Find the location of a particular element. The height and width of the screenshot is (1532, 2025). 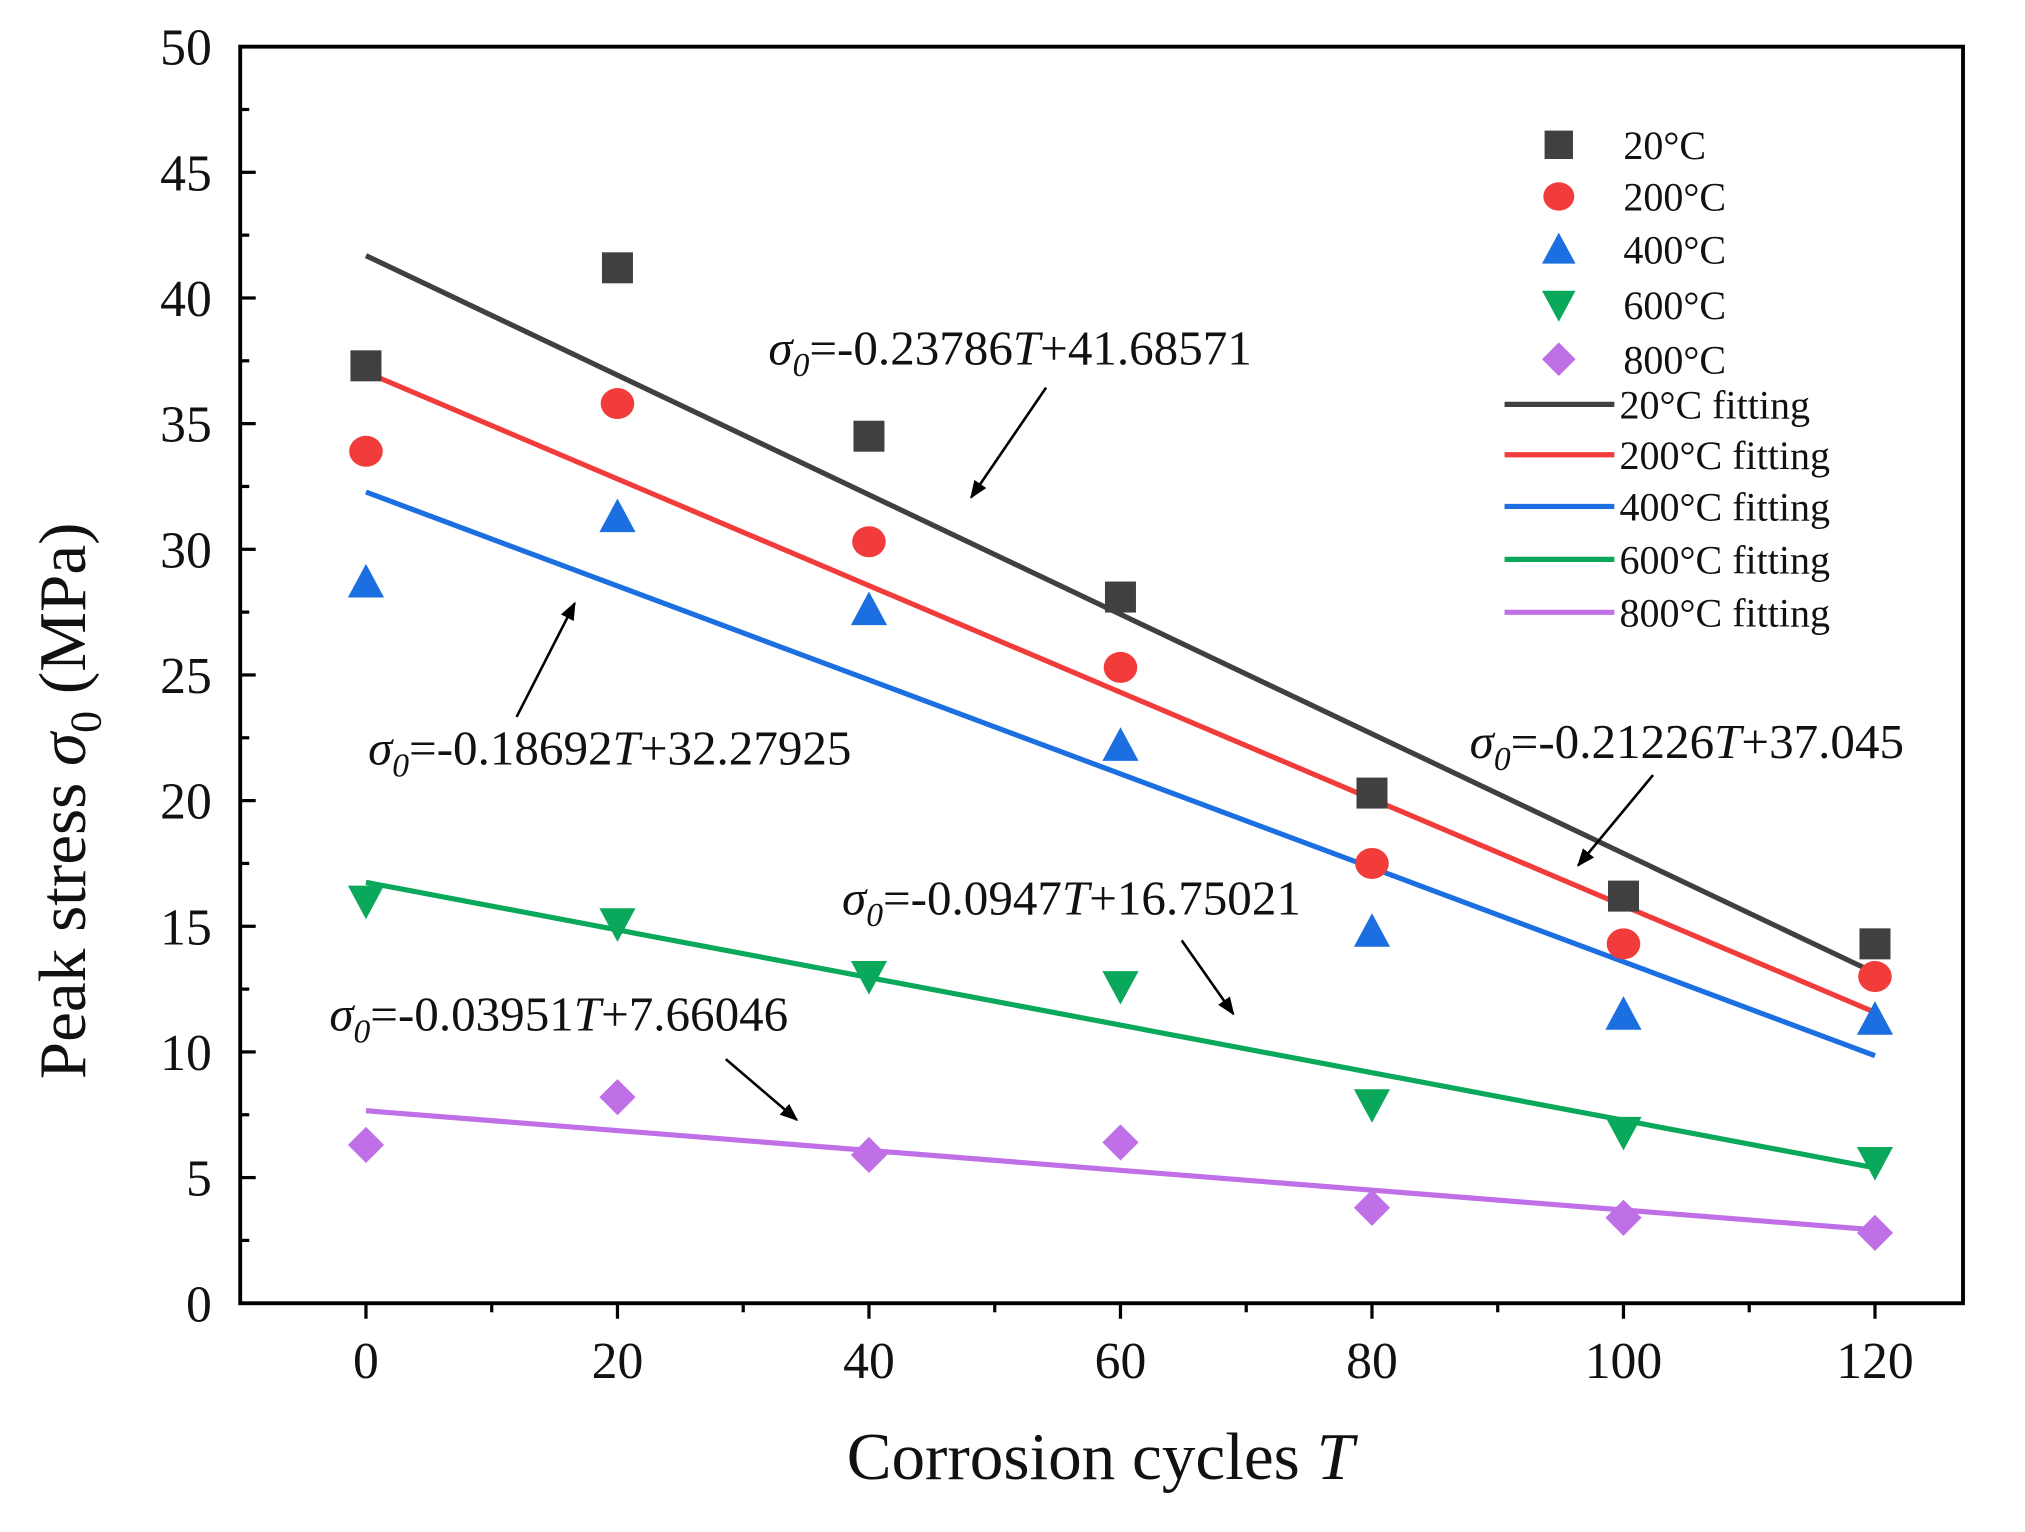

legend-marker-600c is located at coordinates (1558, 306).